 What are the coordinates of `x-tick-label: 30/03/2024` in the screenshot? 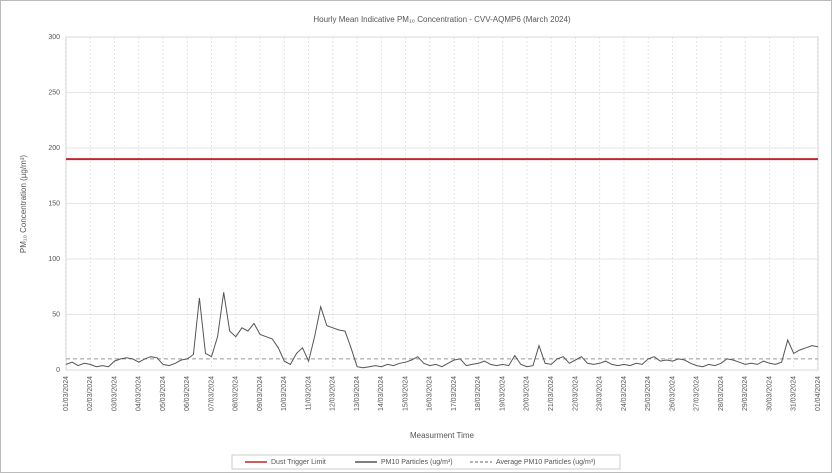 It's located at (769, 393).